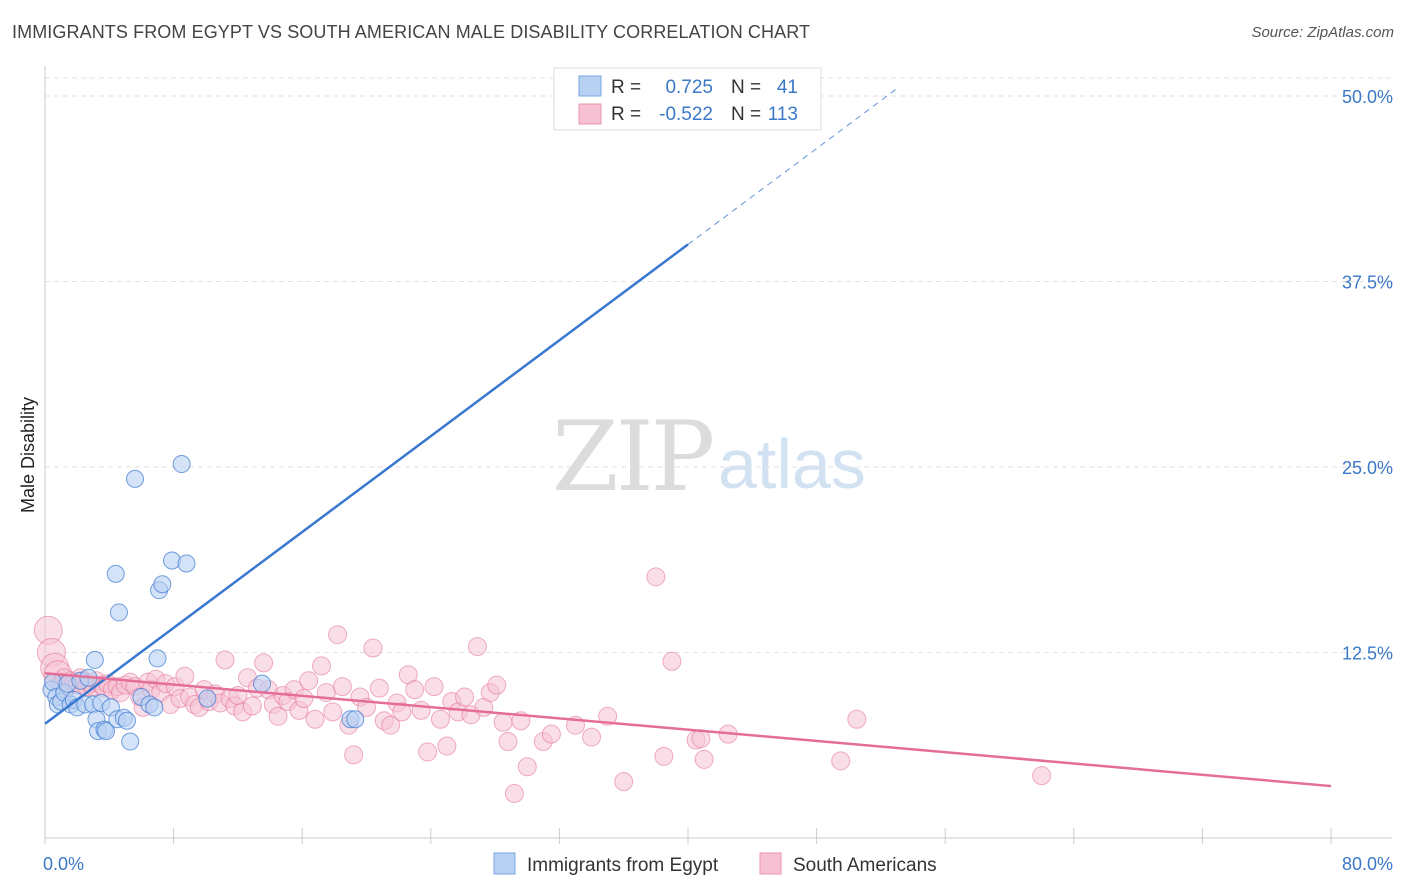  I want to click on stats-legend-swatch-pink, so click(590, 114).